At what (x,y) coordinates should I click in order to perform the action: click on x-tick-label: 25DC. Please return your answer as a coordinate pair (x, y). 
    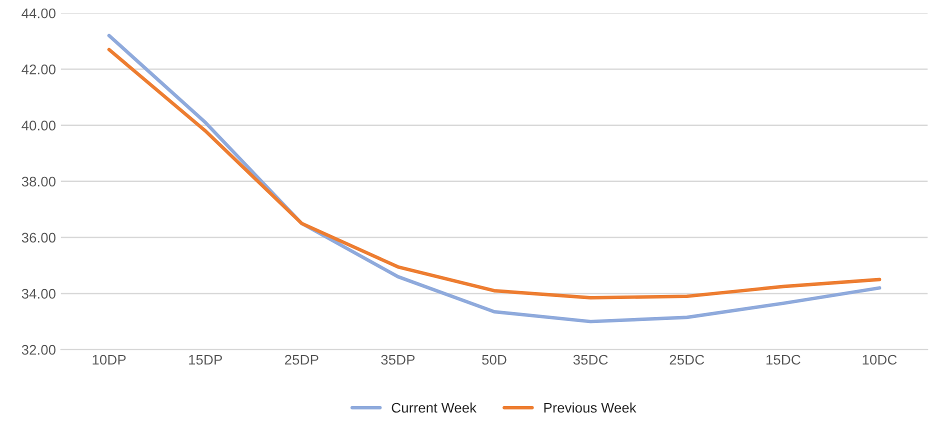
    Looking at the image, I should click on (687, 359).